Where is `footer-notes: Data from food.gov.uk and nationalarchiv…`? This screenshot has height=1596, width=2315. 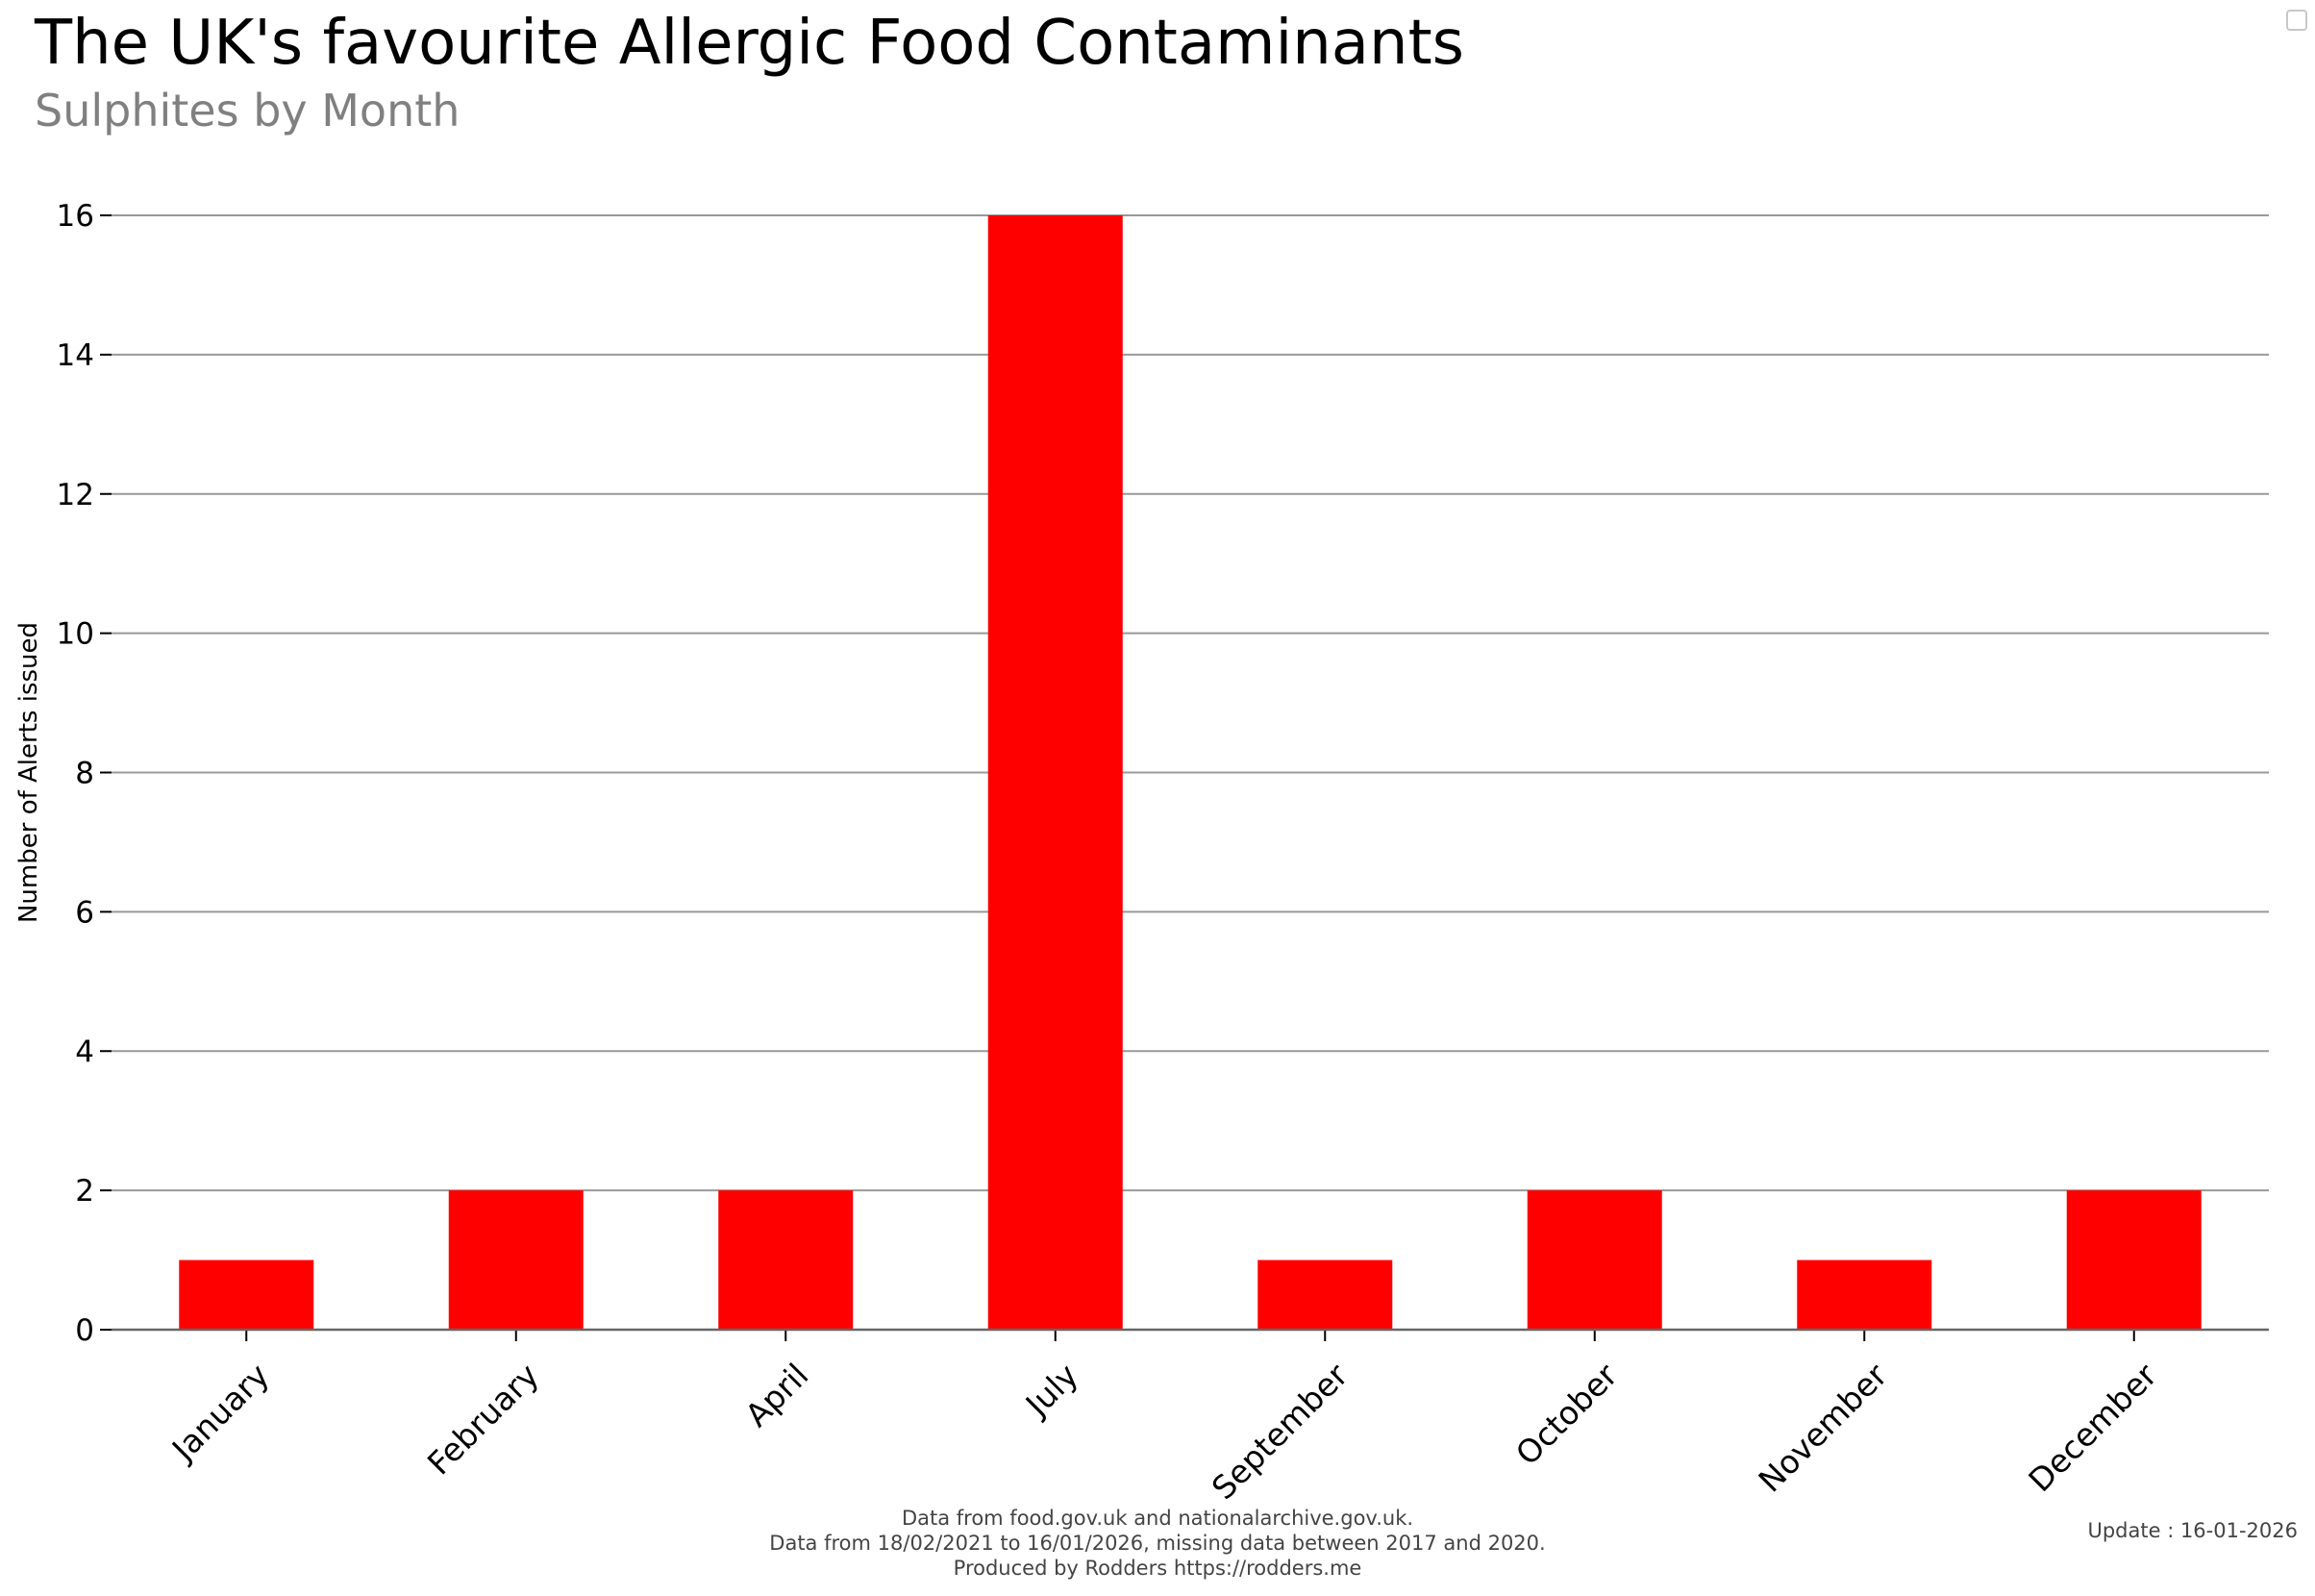 footer-notes: Data from food.gov.uk and nationalarchiv… is located at coordinates (1157, 1543).